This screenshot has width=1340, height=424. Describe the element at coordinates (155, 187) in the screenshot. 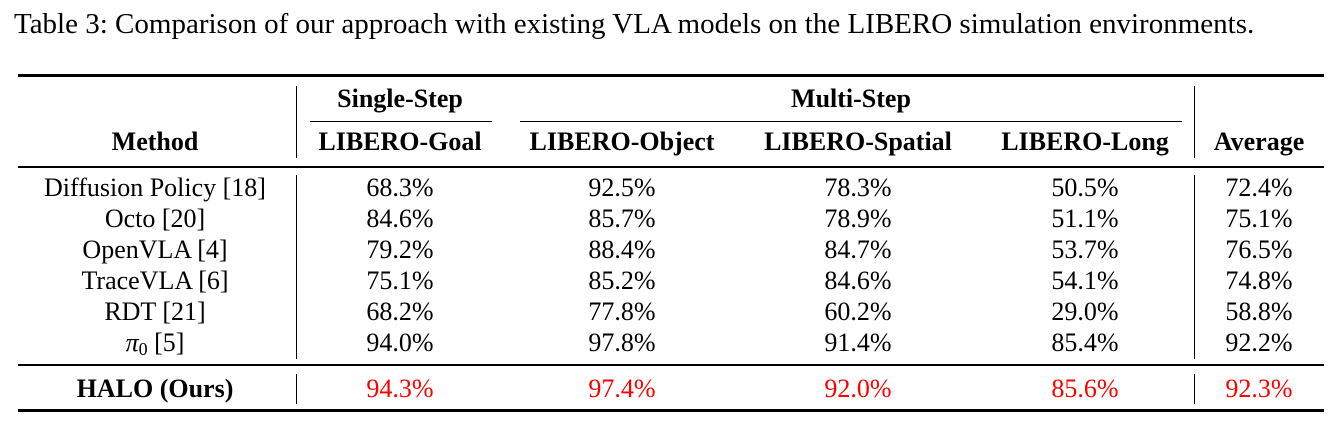

I see `method-cell: Diffusion Policy [18]` at that location.